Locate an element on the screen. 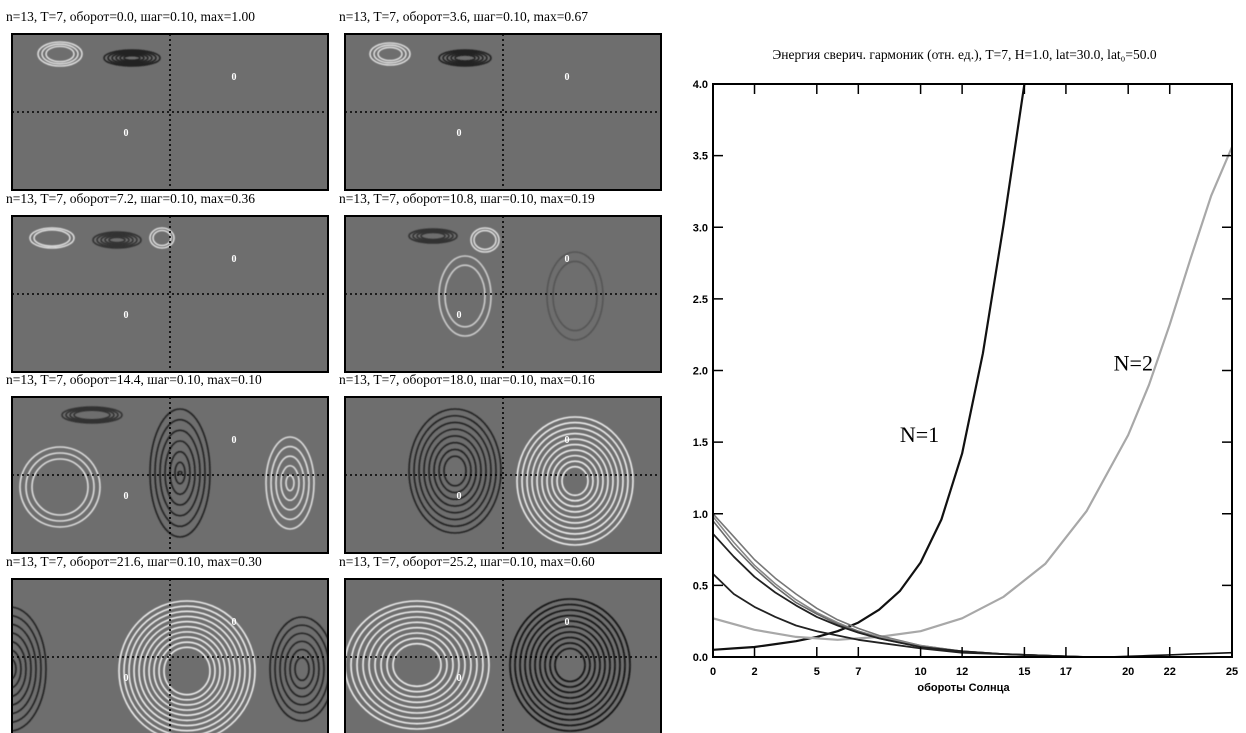 This screenshot has height=733, width=1246. y-tick-label: 3.0 is located at coordinates (700, 228).